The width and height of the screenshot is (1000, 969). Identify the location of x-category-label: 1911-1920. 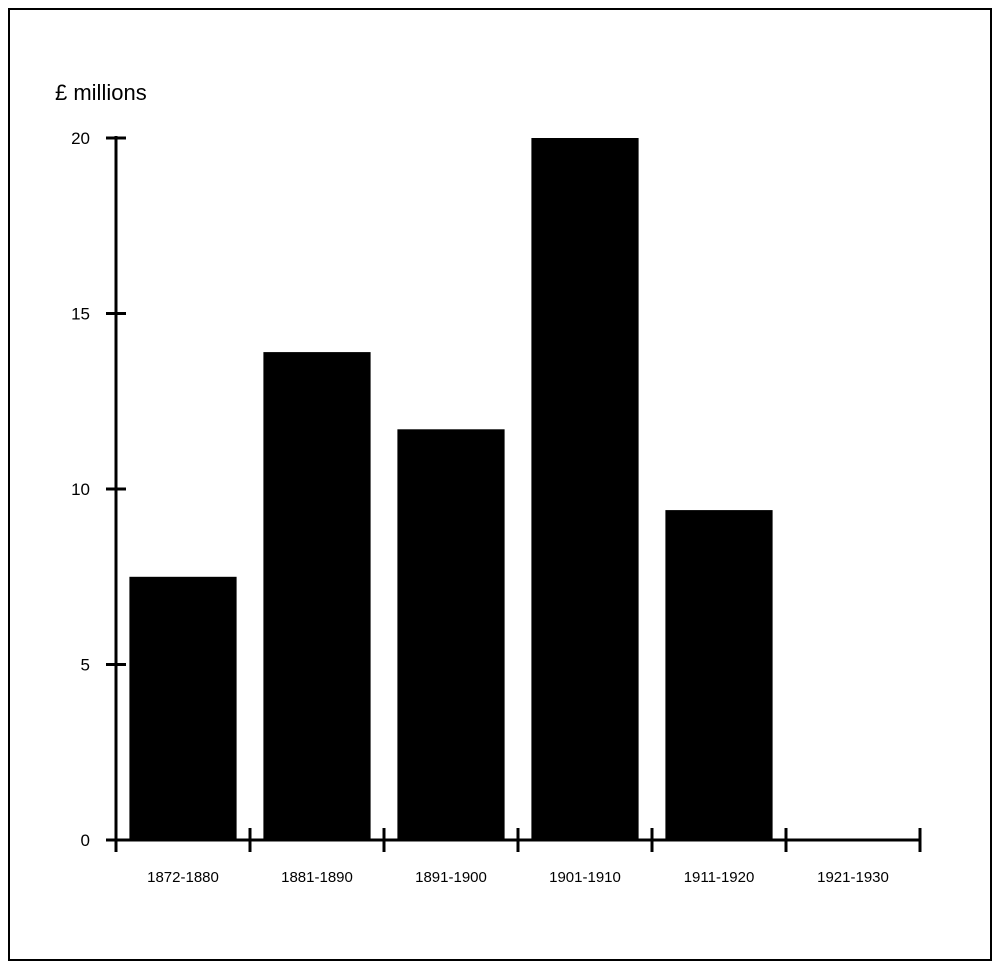
(719, 877).